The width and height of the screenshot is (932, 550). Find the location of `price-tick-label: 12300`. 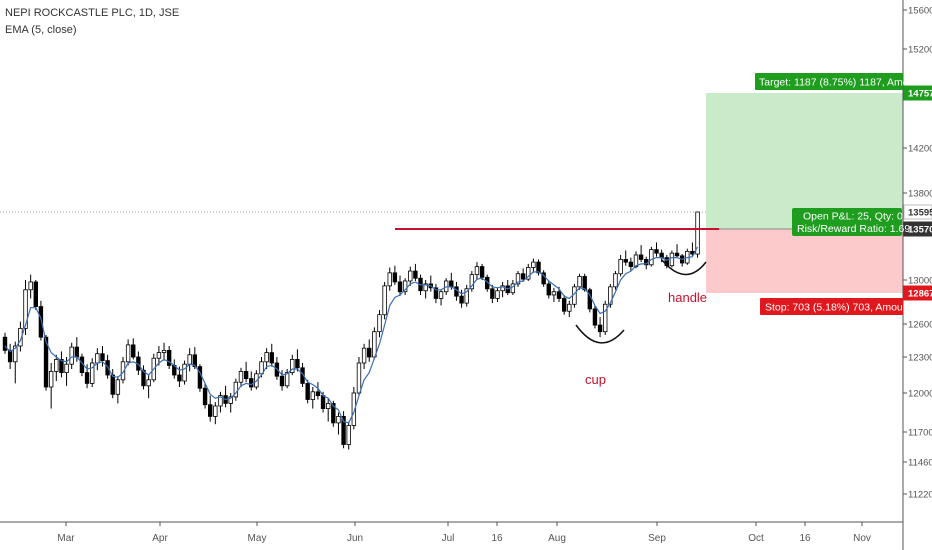

price-tick-label: 12300 is located at coordinates (920, 358).